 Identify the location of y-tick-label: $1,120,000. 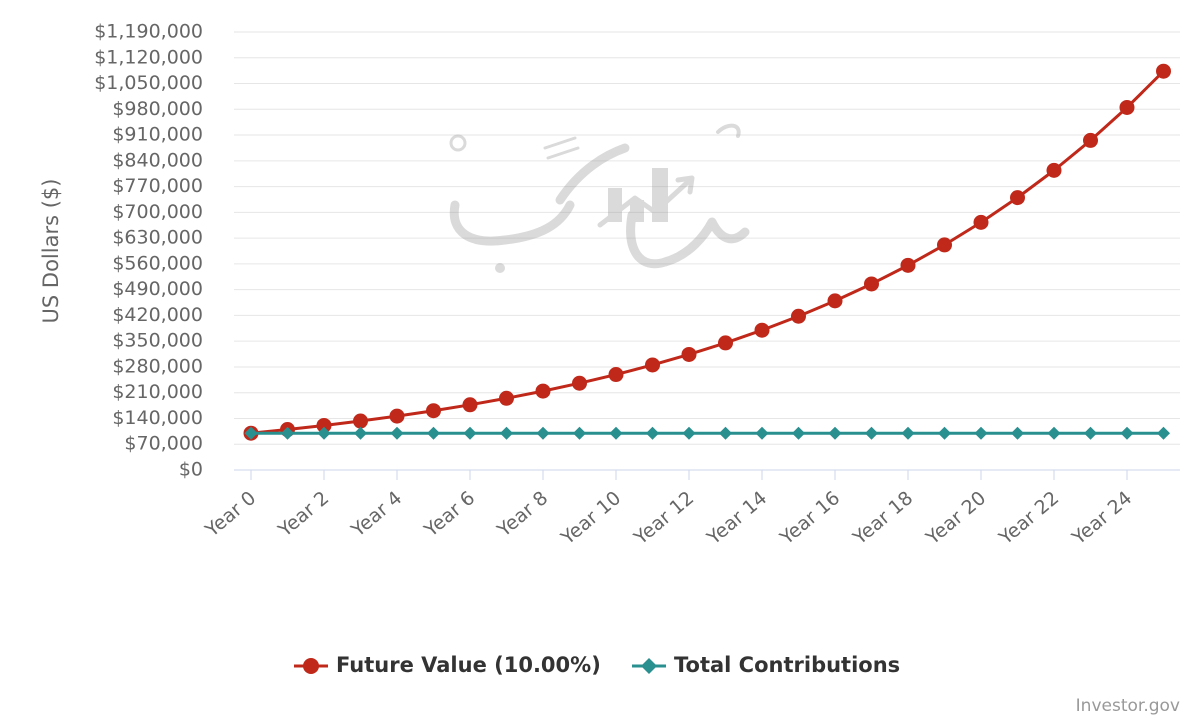
(148, 57).